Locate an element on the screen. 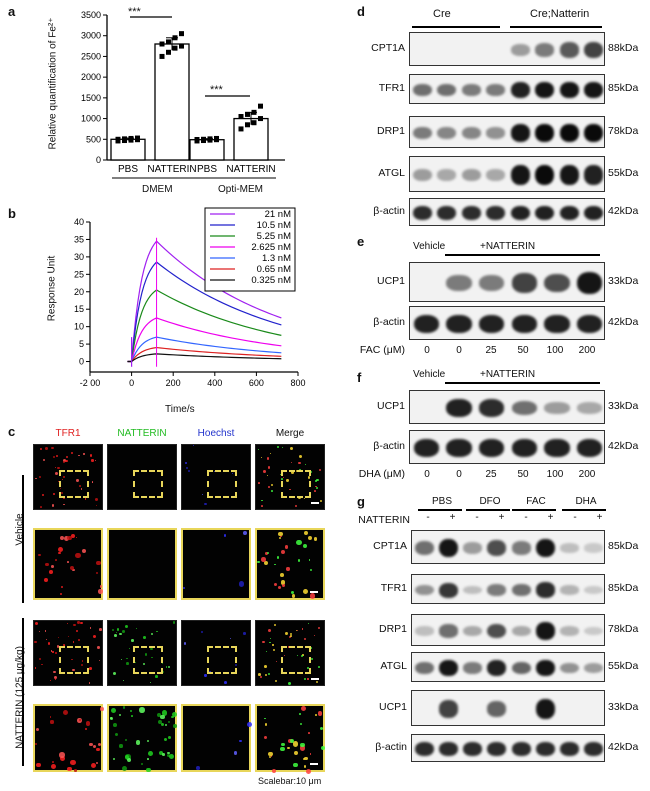  panel-d-label: d is located at coordinates (361, 11).